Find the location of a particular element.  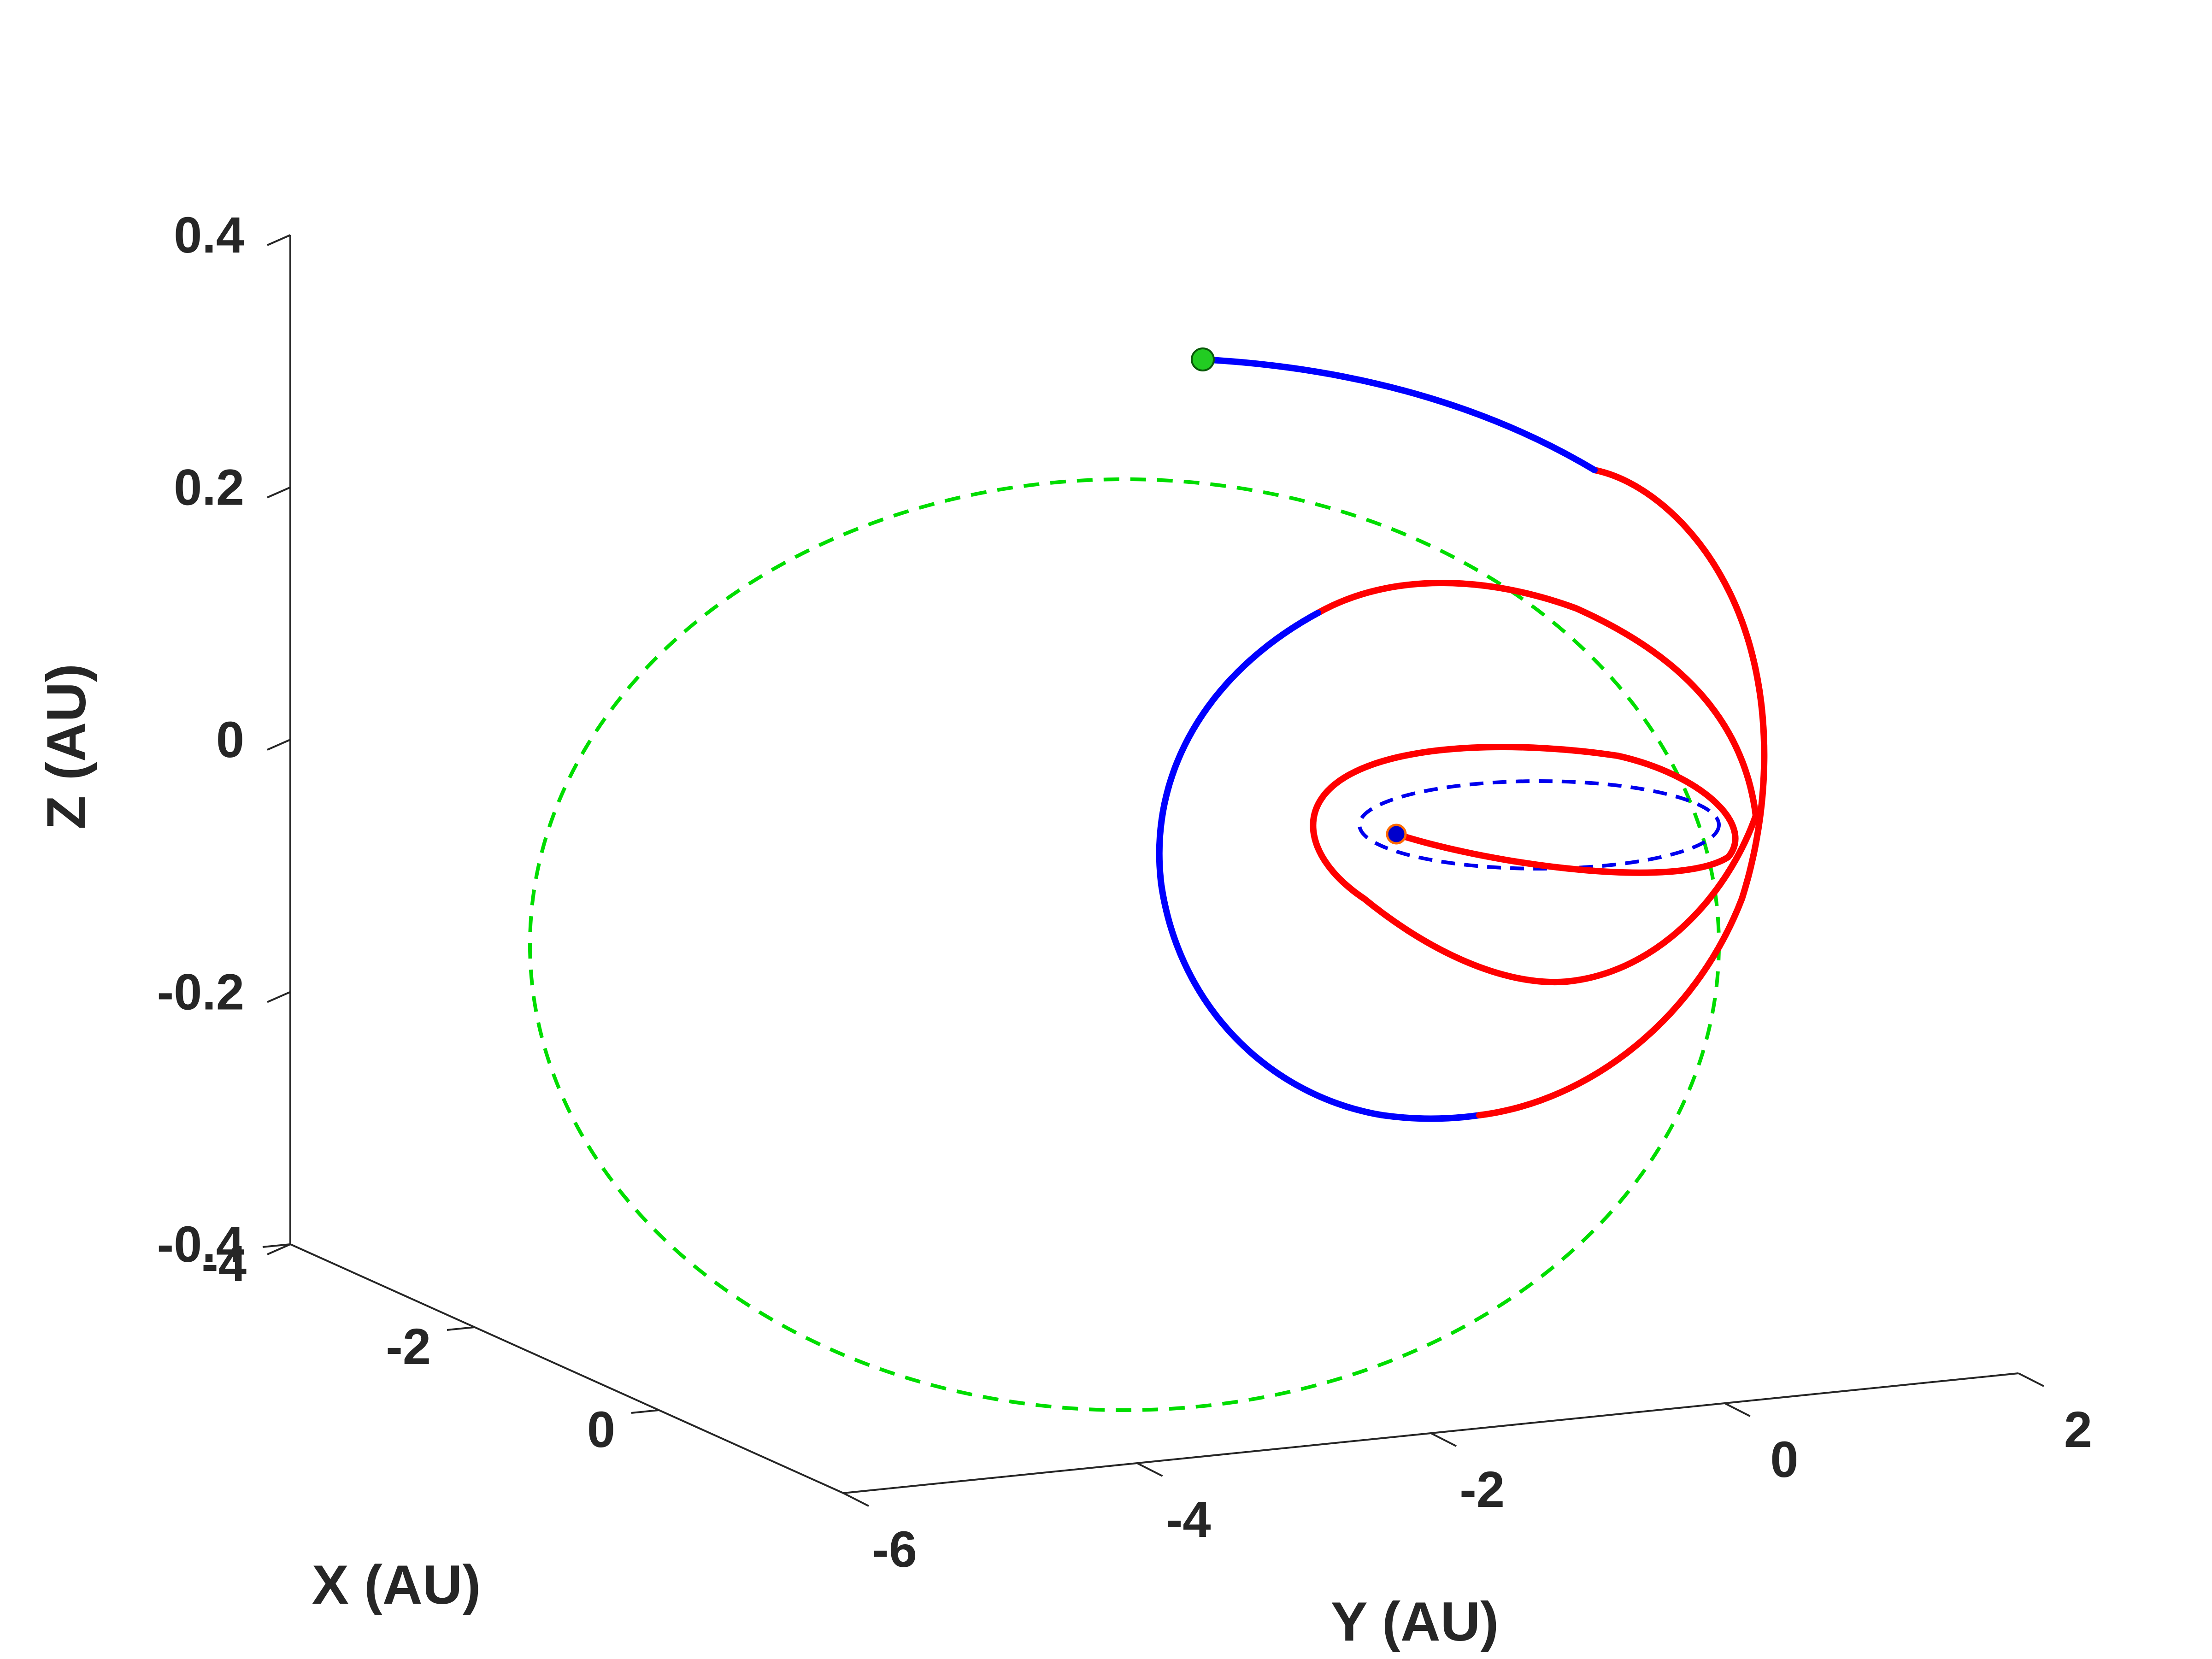

y-tick-label: 0 is located at coordinates (1784, 1459).